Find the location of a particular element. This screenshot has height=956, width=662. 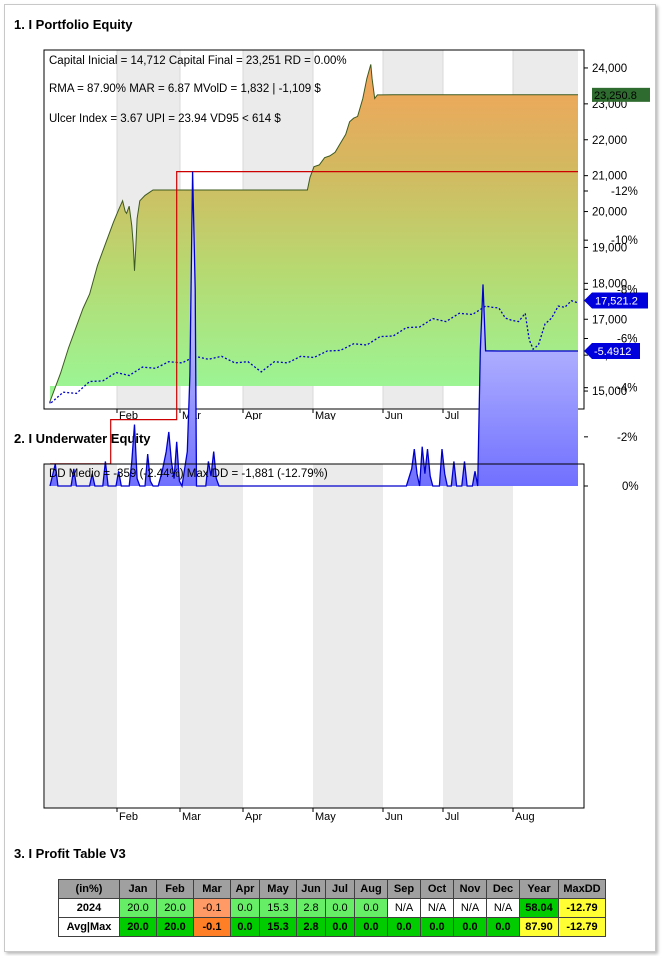

profit-cell: 58.04 is located at coordinates (539, 908).